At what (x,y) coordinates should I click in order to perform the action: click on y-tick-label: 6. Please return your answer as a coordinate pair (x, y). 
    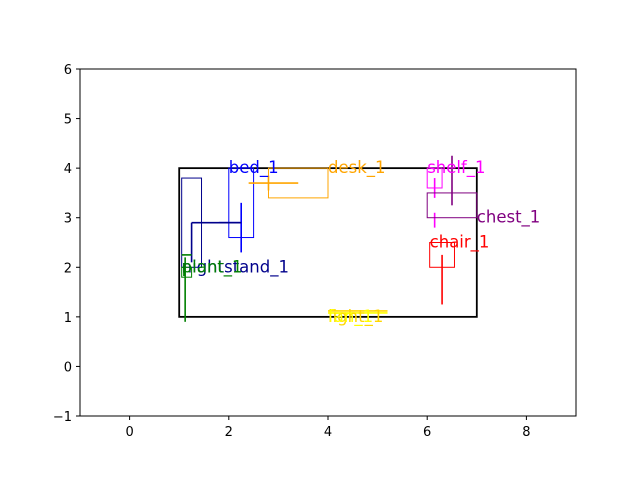
    Looking at the image, I should click on (68, 70).